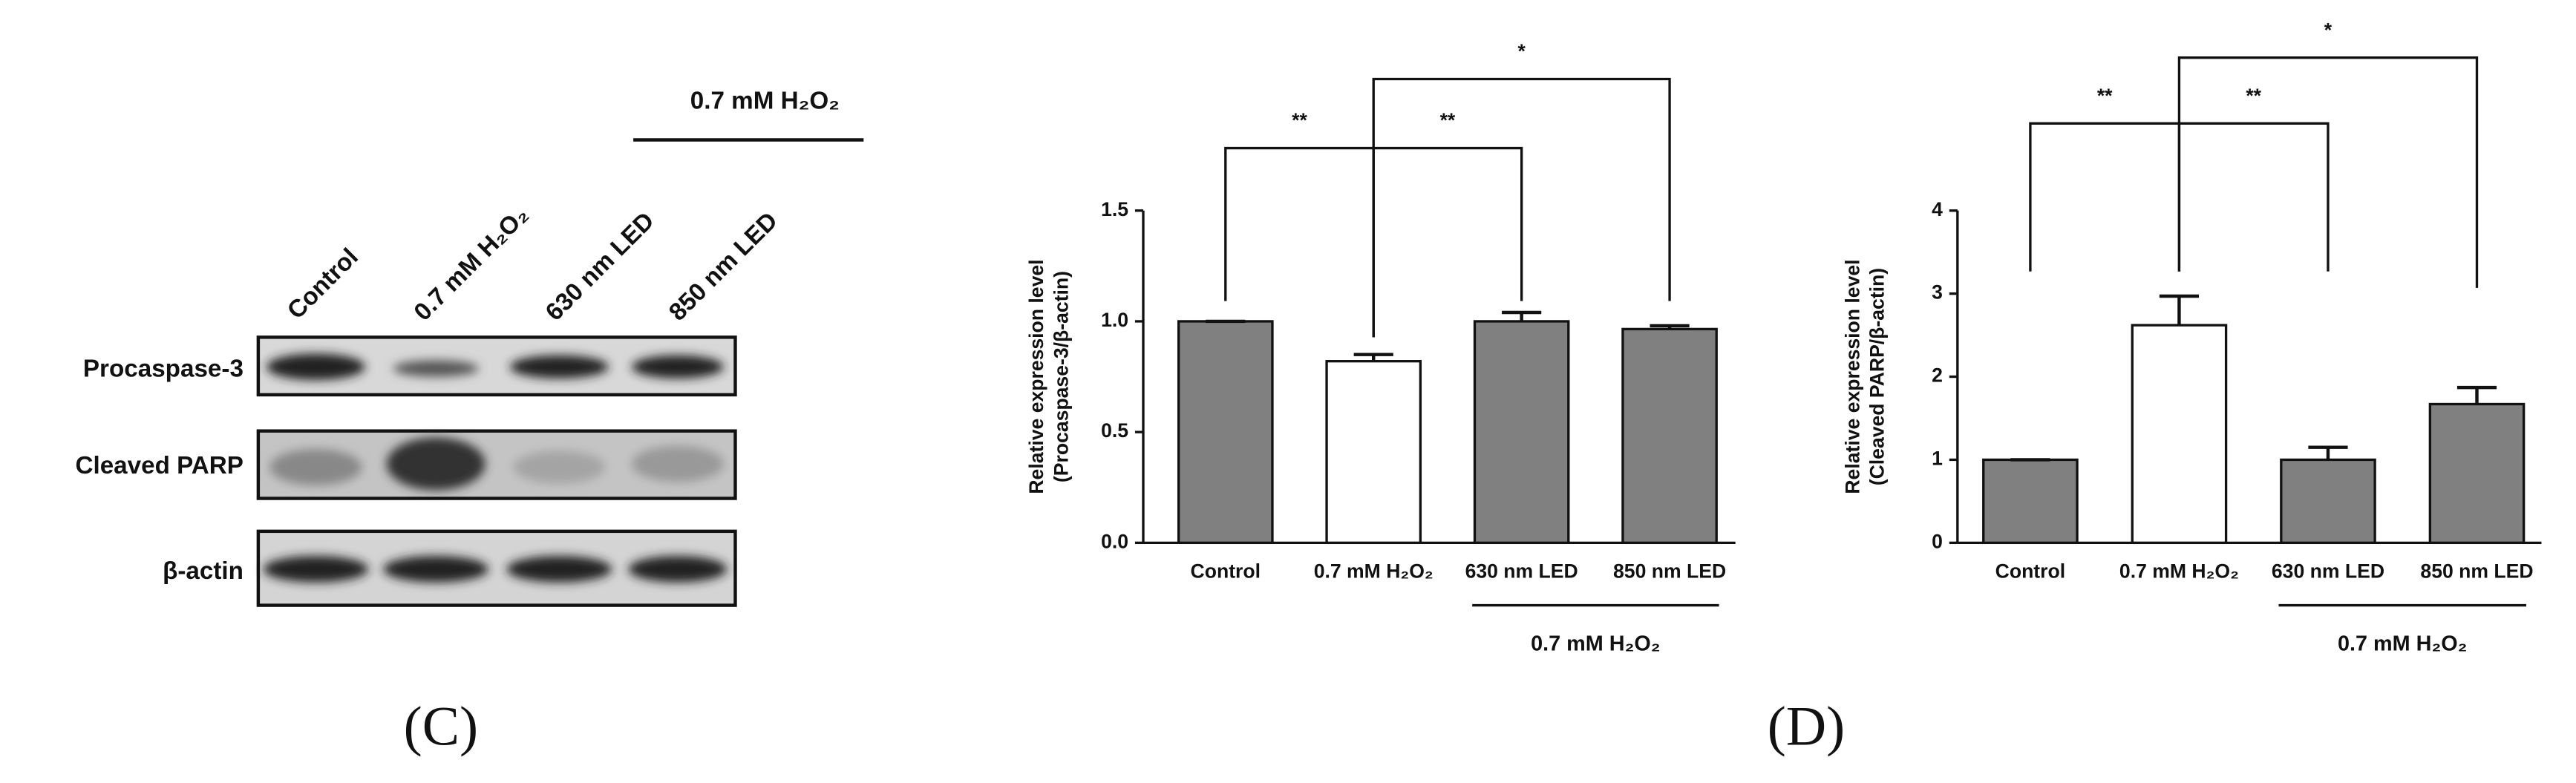 The width and height of the screenshot is (2576, 783). I want to click on lane-label: 0.7 mM H₂O₂, so click(471, 263).